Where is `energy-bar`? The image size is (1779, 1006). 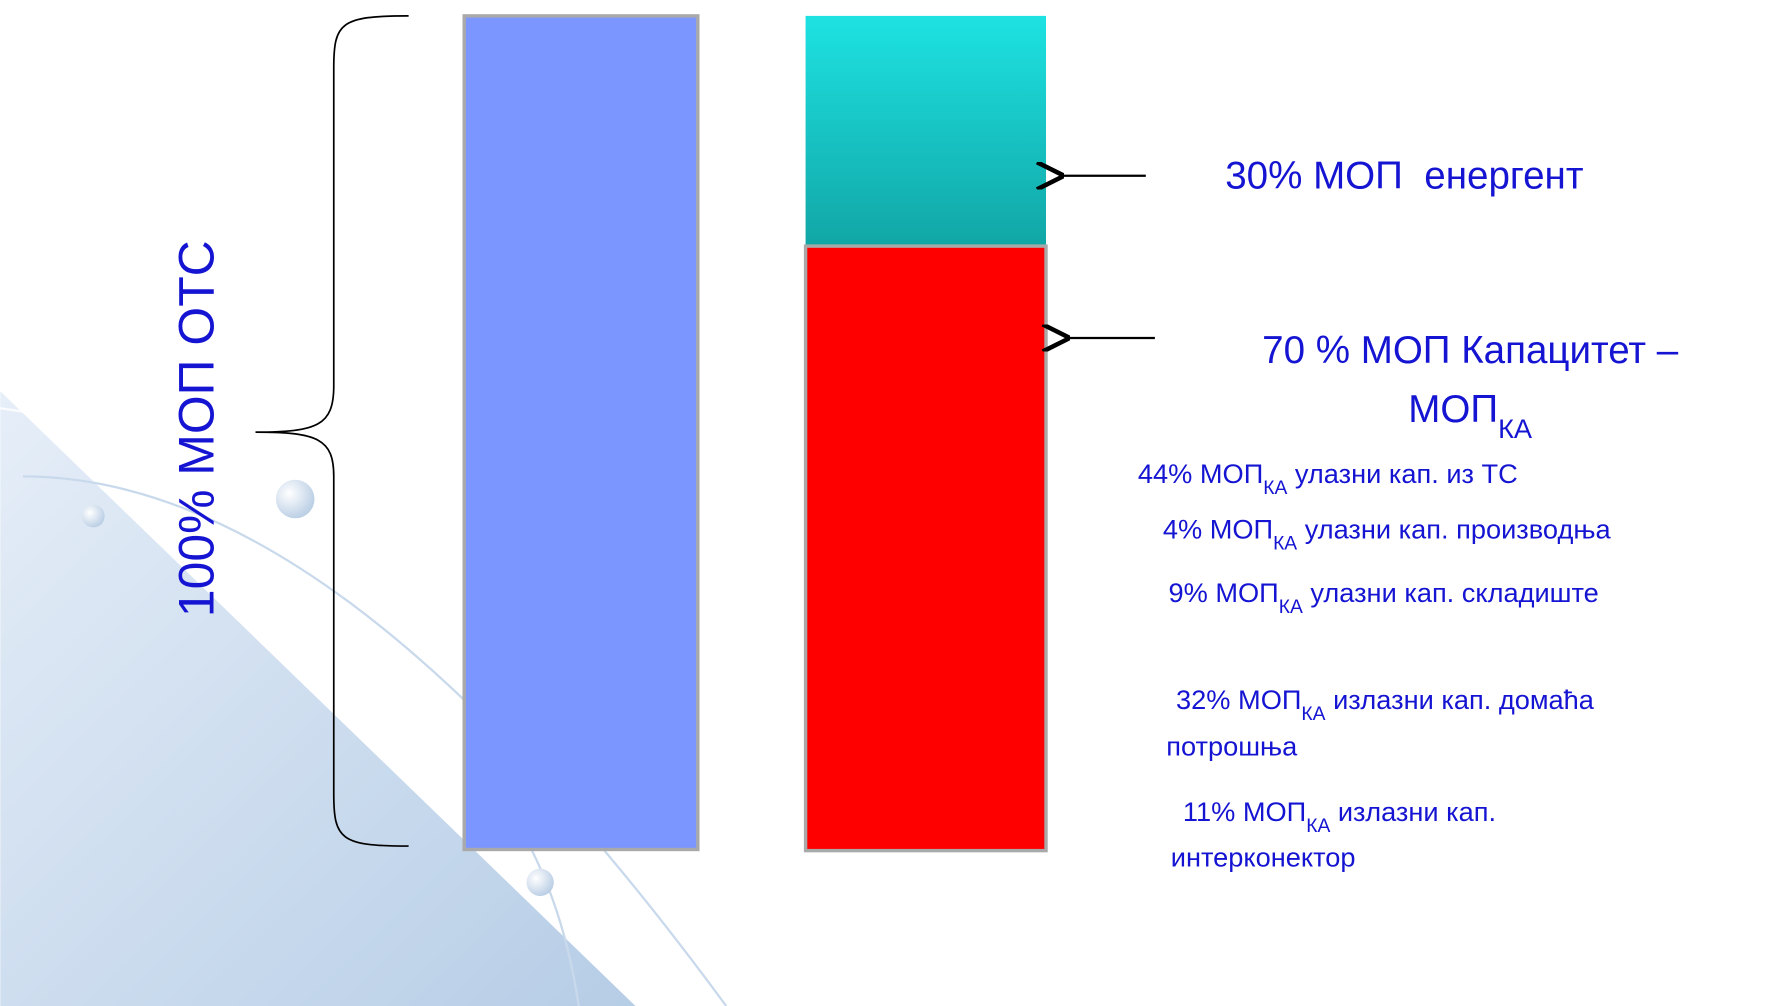
energy-bar is located at coordinates (926, 131).